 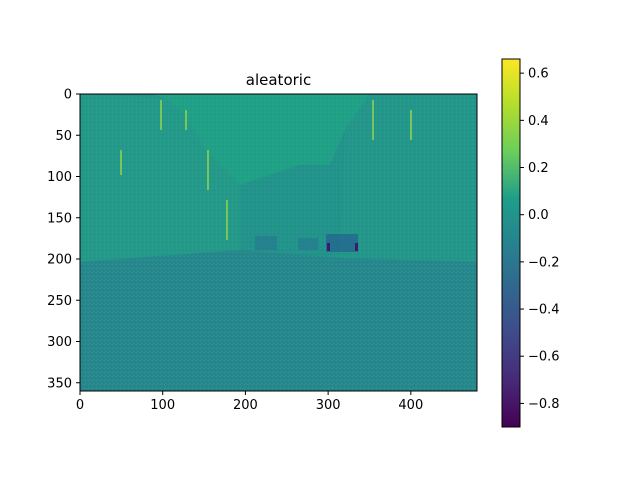 What do you see at coordinates (540, 239) in the screenshot?
I see `colorbar-ticks: 0.6 0.4 0.2 0.0 −0.2 −0.4 −0.6 −0.8` at bounding box center [540, 239].